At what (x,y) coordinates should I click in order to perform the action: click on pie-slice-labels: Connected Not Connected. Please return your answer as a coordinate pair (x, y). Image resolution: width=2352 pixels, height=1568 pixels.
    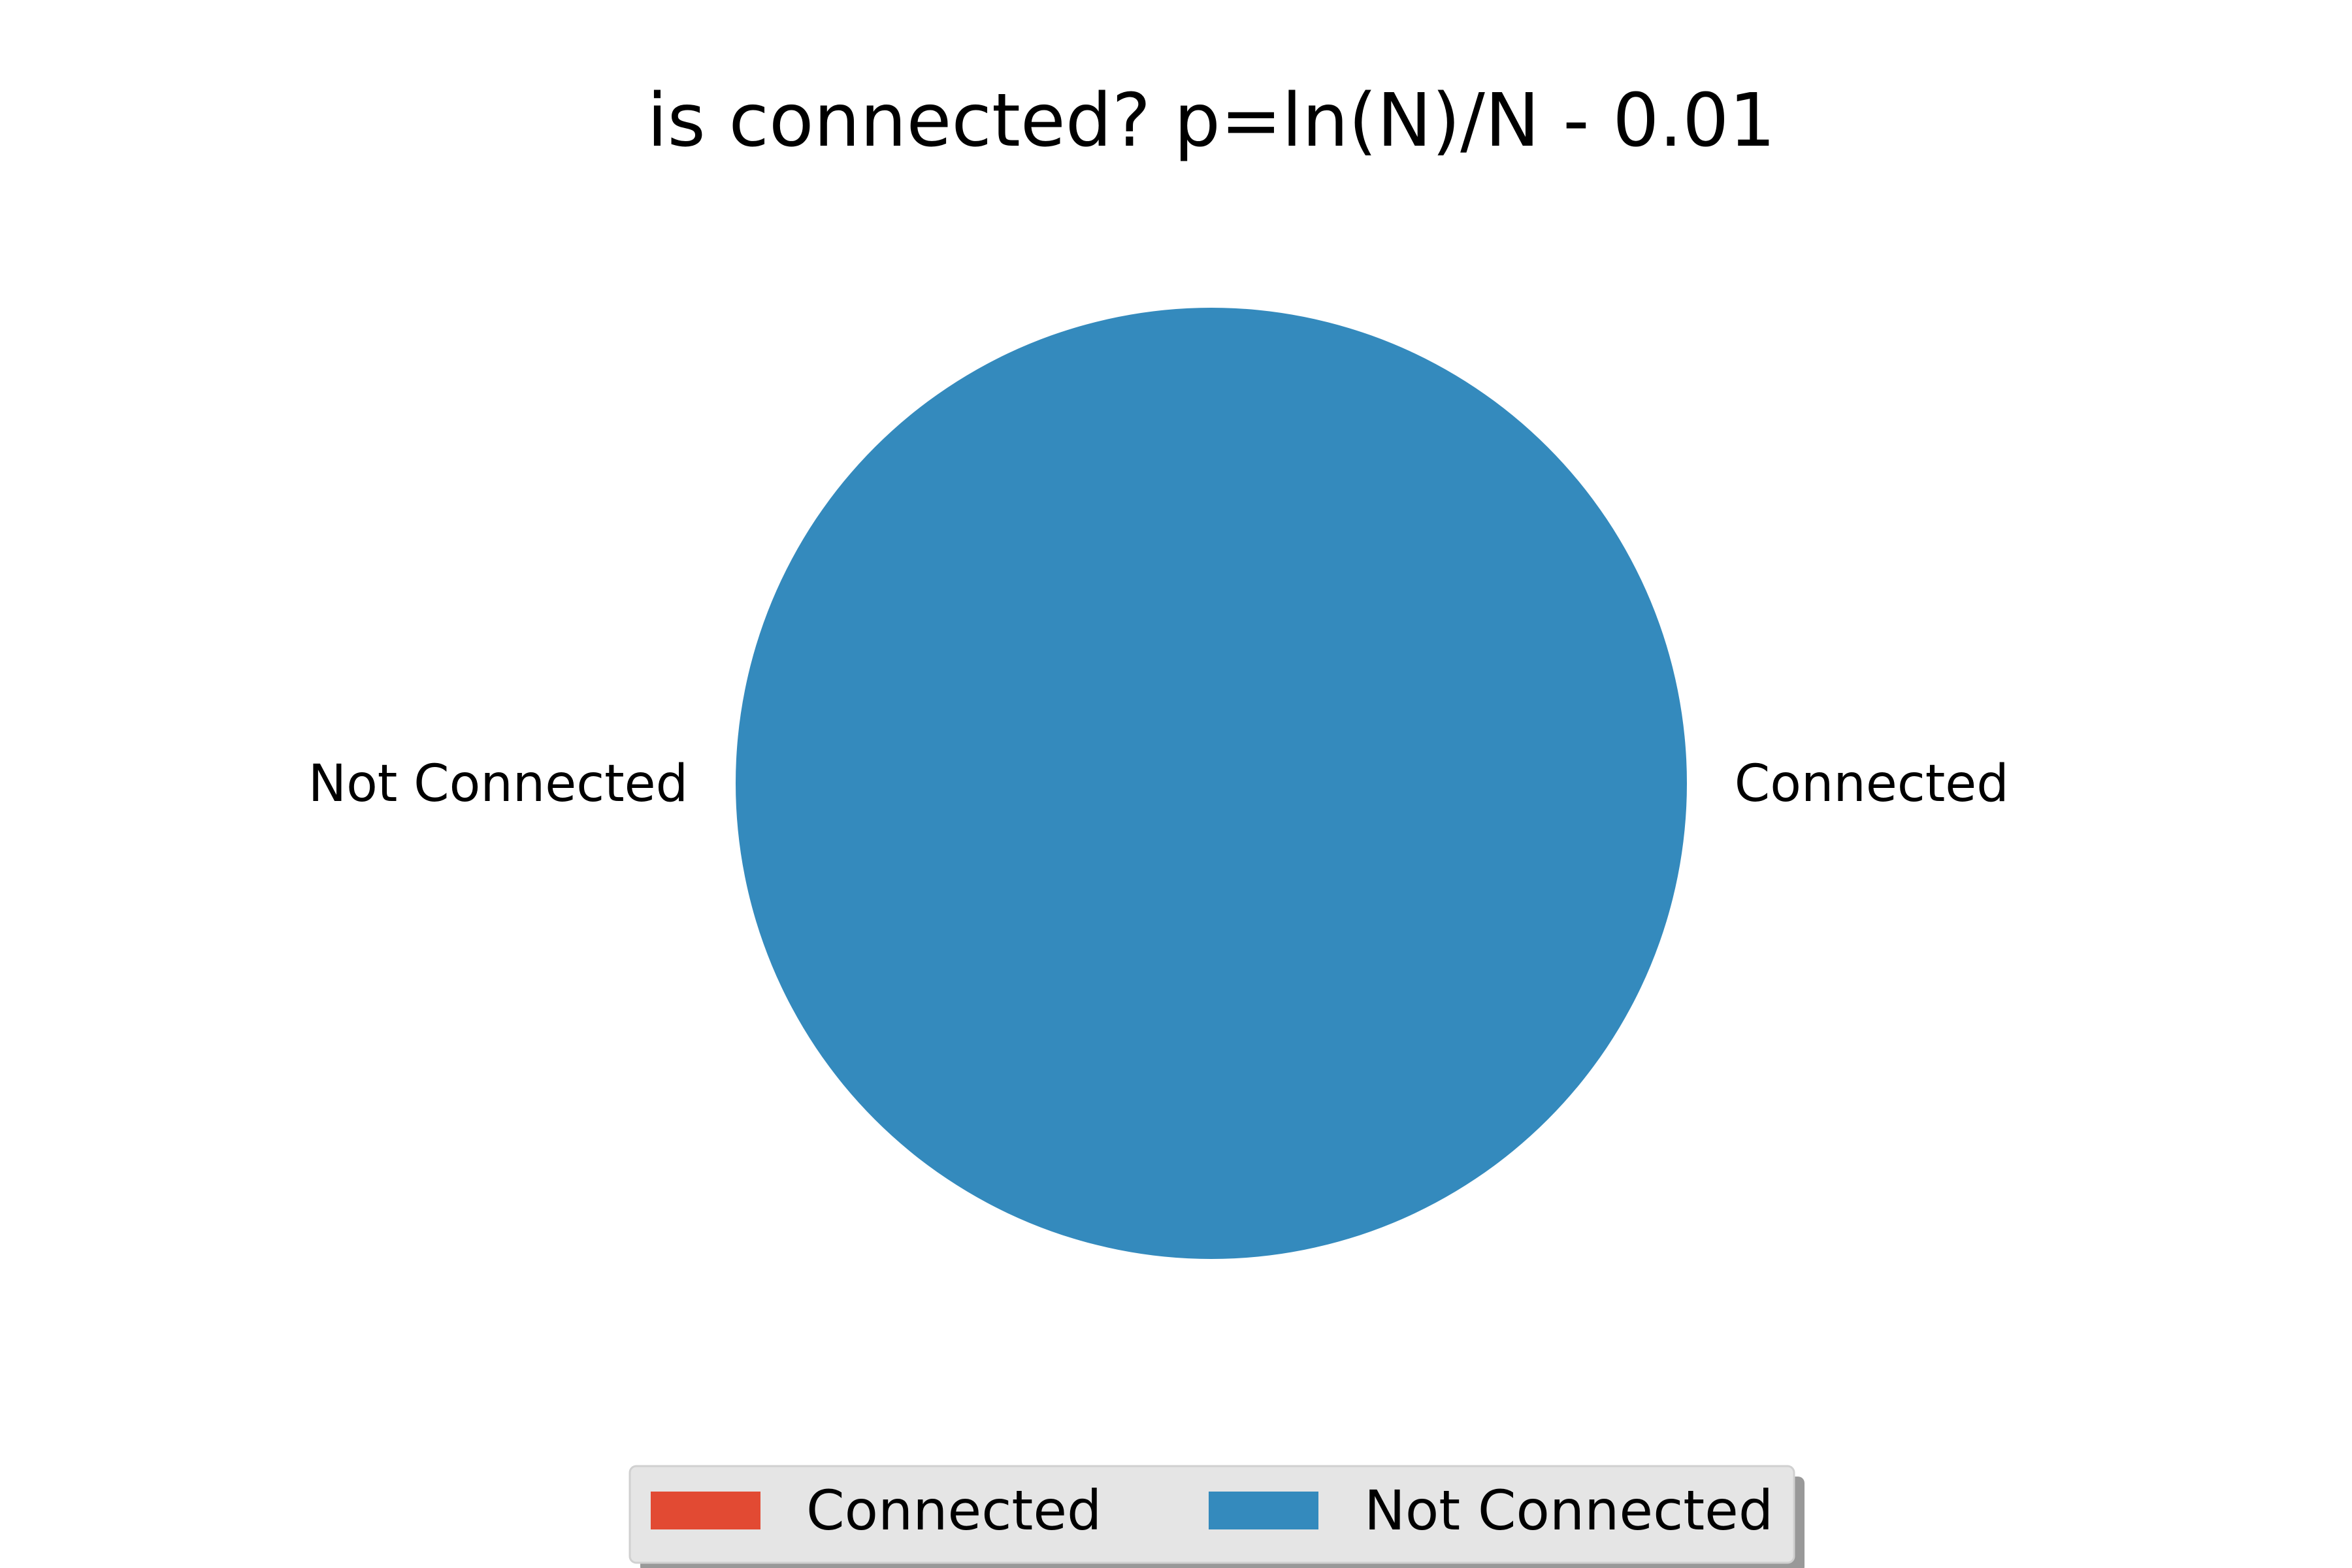
    Looking at the image, I should click on (1158, 784).